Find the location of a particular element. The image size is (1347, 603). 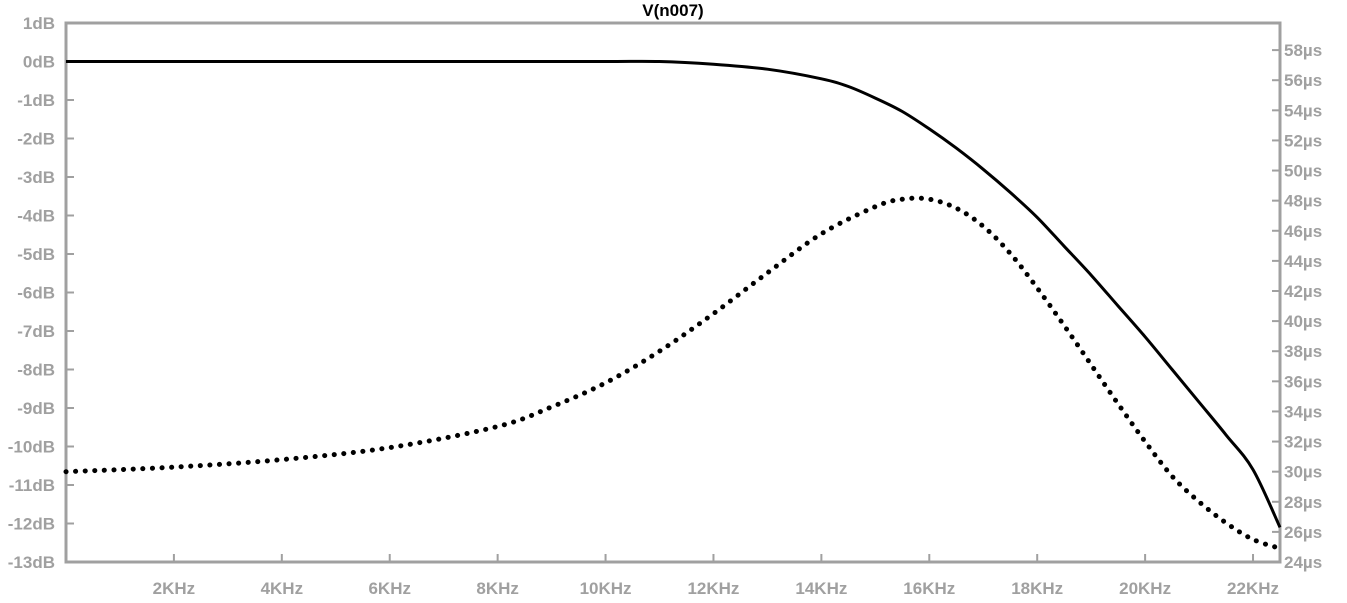

y-tick-label: -3dB is located at coordinates (36, 177).